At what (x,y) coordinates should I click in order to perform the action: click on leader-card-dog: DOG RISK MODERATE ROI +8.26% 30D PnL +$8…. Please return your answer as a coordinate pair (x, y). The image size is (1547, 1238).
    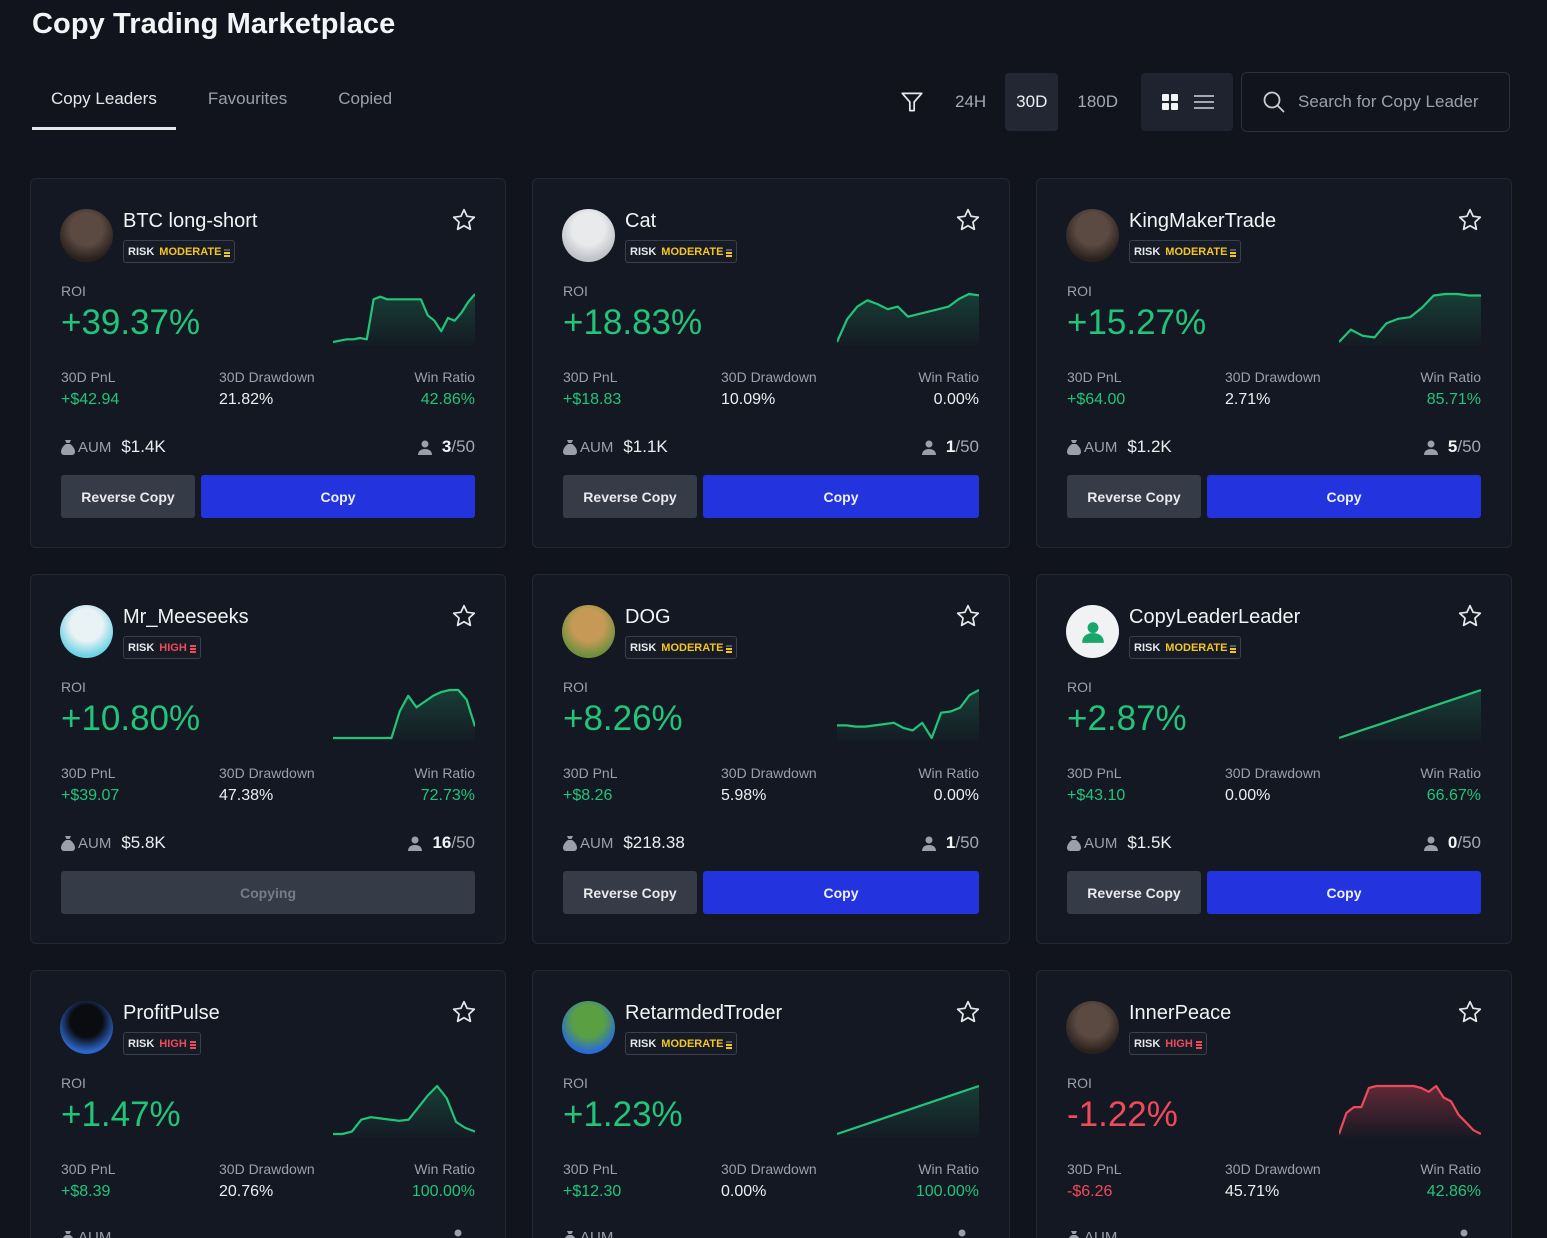
    Looking at the image, I should click on (771, 759).